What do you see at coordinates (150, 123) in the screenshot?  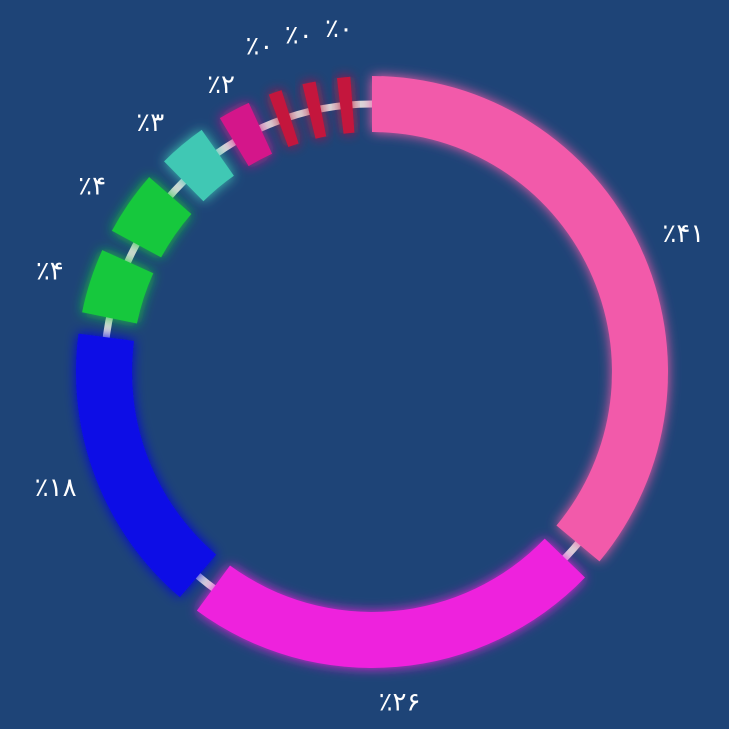 I see `slice-label: ٪۳` at bounding box center [150, 123].